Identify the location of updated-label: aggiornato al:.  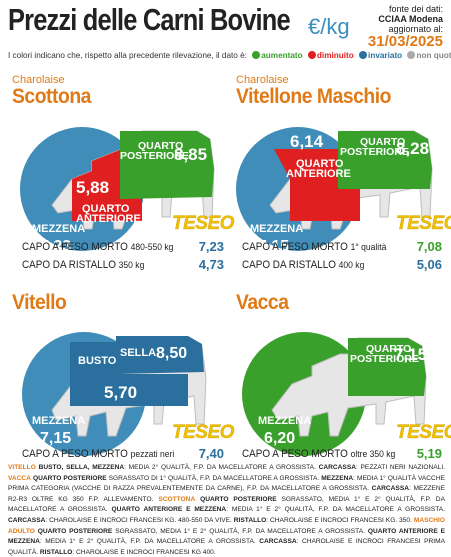
(415, 29).